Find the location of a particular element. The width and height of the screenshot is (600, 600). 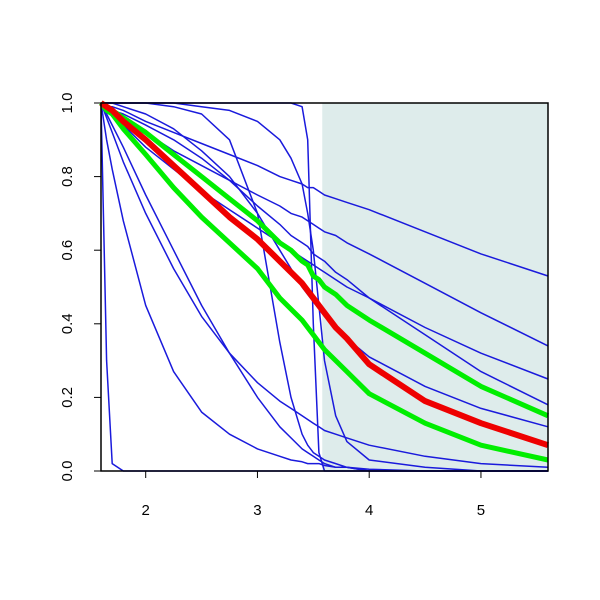

x-tick-label: 3 is located at coordinates (257, 510).